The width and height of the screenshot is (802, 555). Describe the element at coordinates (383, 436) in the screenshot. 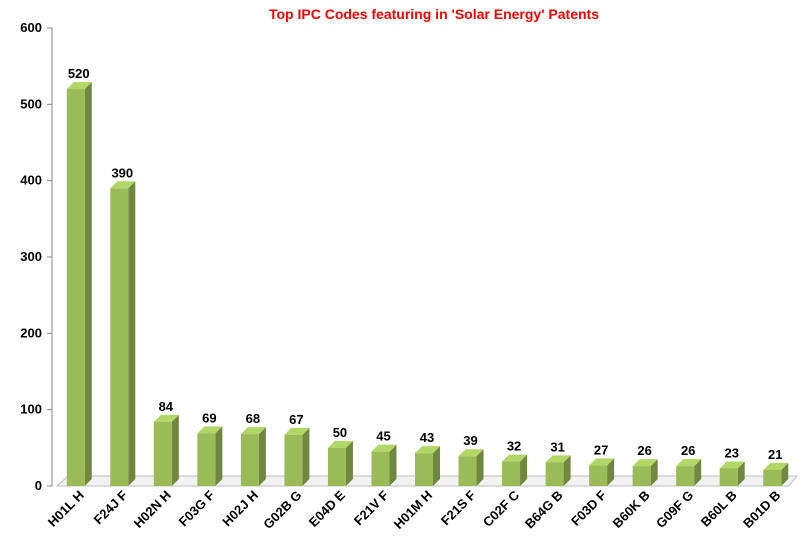

I see `value-label: 45` at that location.